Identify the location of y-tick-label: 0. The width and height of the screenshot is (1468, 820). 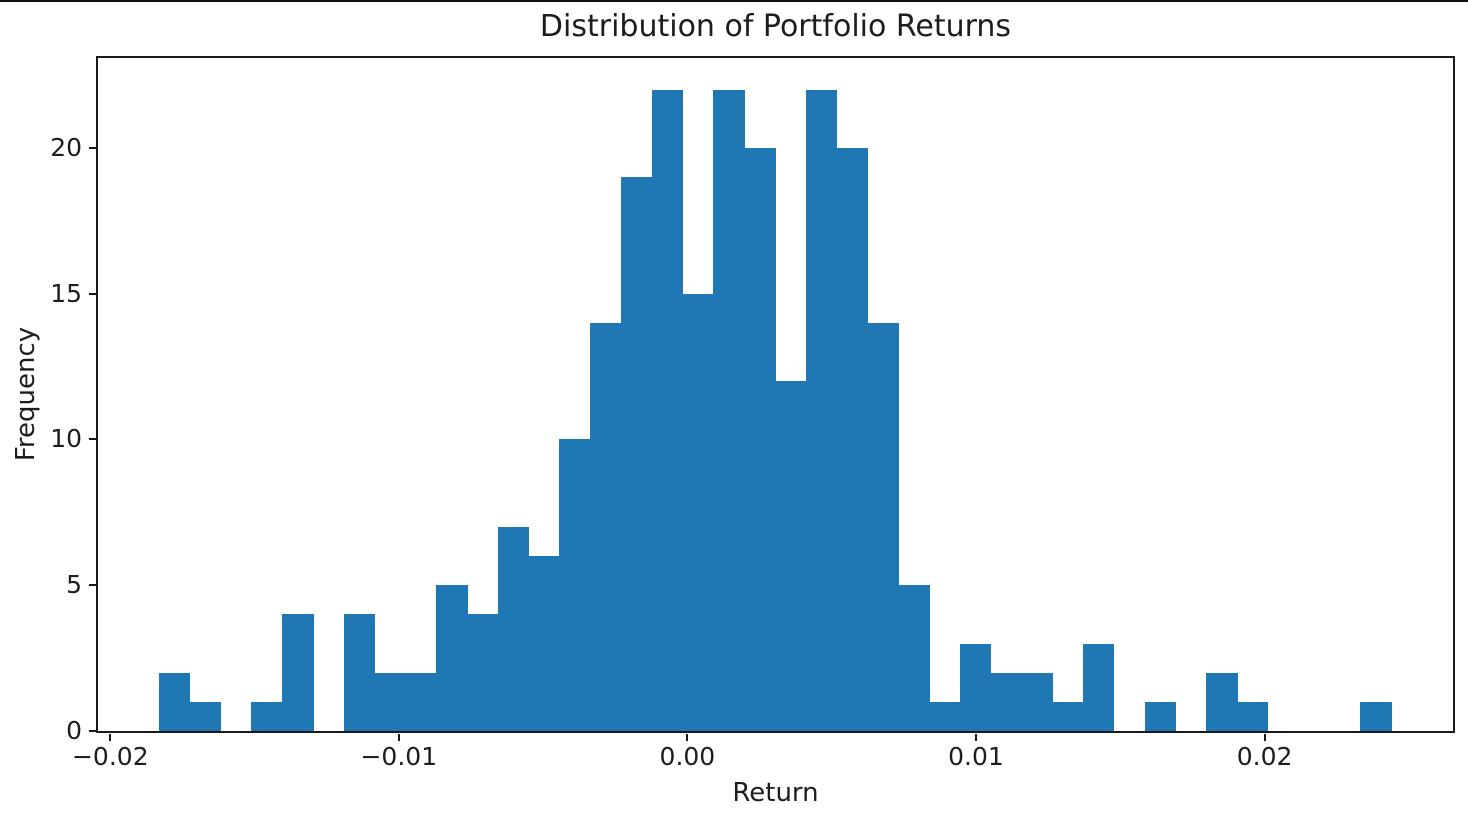
(74, 730).